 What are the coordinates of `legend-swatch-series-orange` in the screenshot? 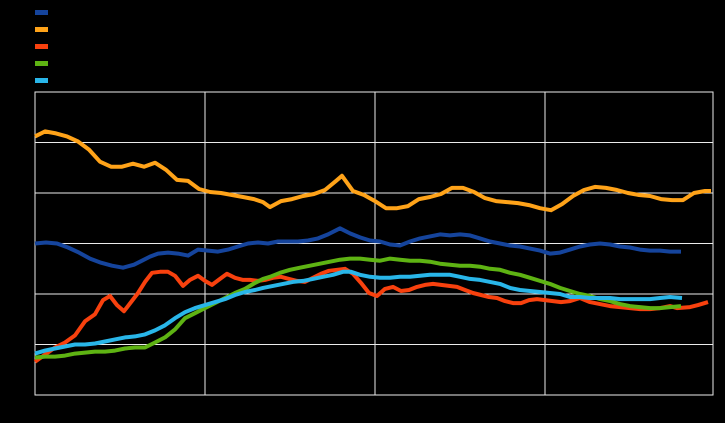 It's located at (41, 29).